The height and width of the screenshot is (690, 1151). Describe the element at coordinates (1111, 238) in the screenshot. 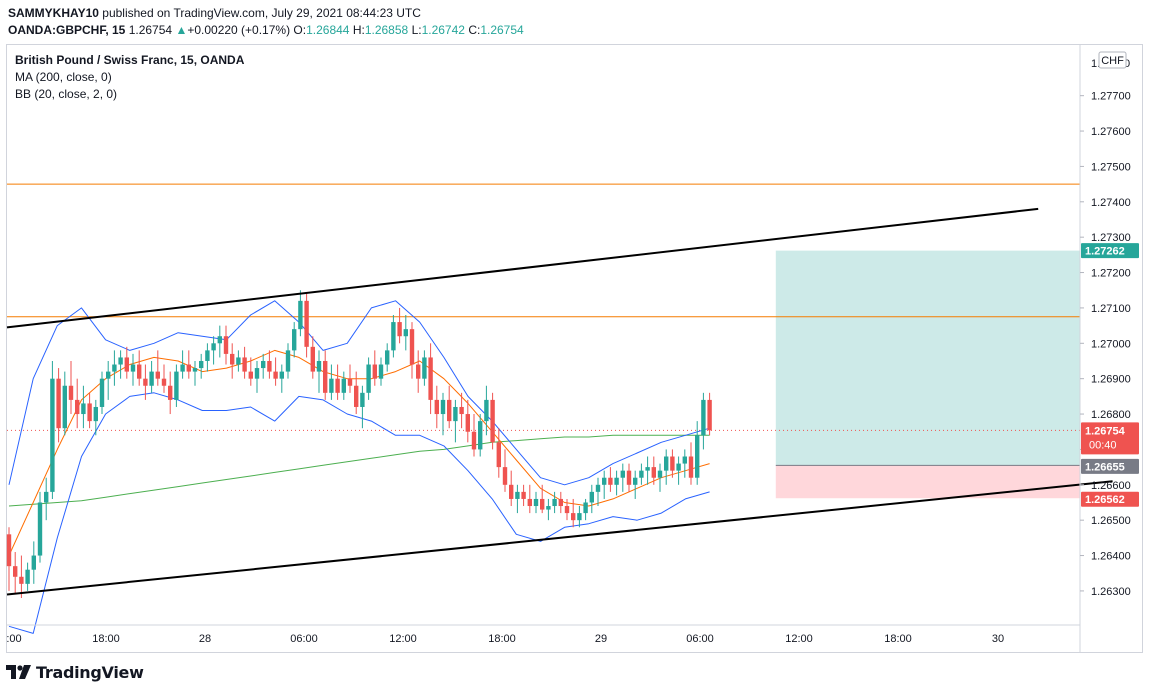

I see `price-tick-label: 1.27300` at that location.